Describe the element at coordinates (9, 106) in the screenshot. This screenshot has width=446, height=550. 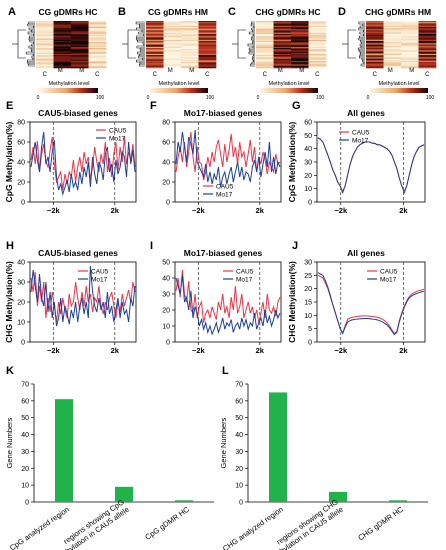
I see `panel-letter: E` at that location.